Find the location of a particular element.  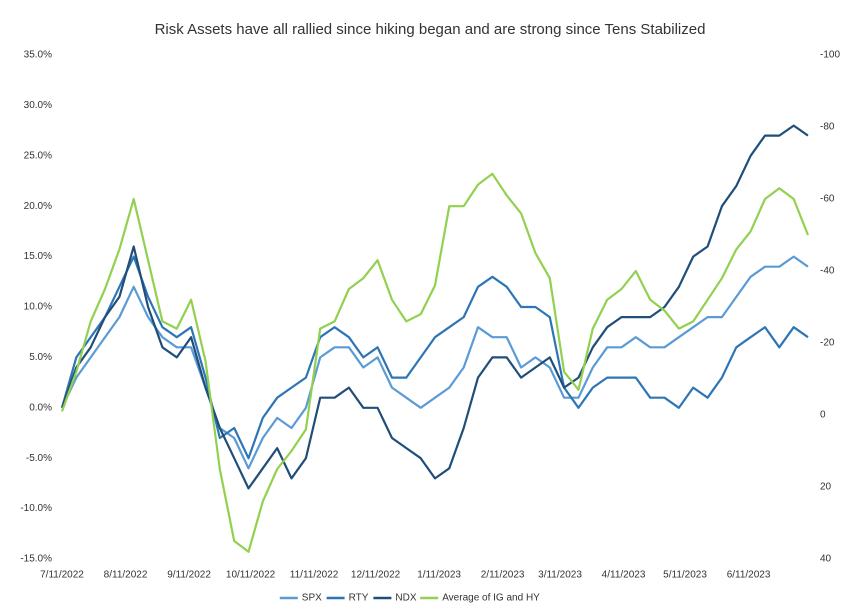

x-tick-label: 6/11/2023 is located at coordinates (749, 575).